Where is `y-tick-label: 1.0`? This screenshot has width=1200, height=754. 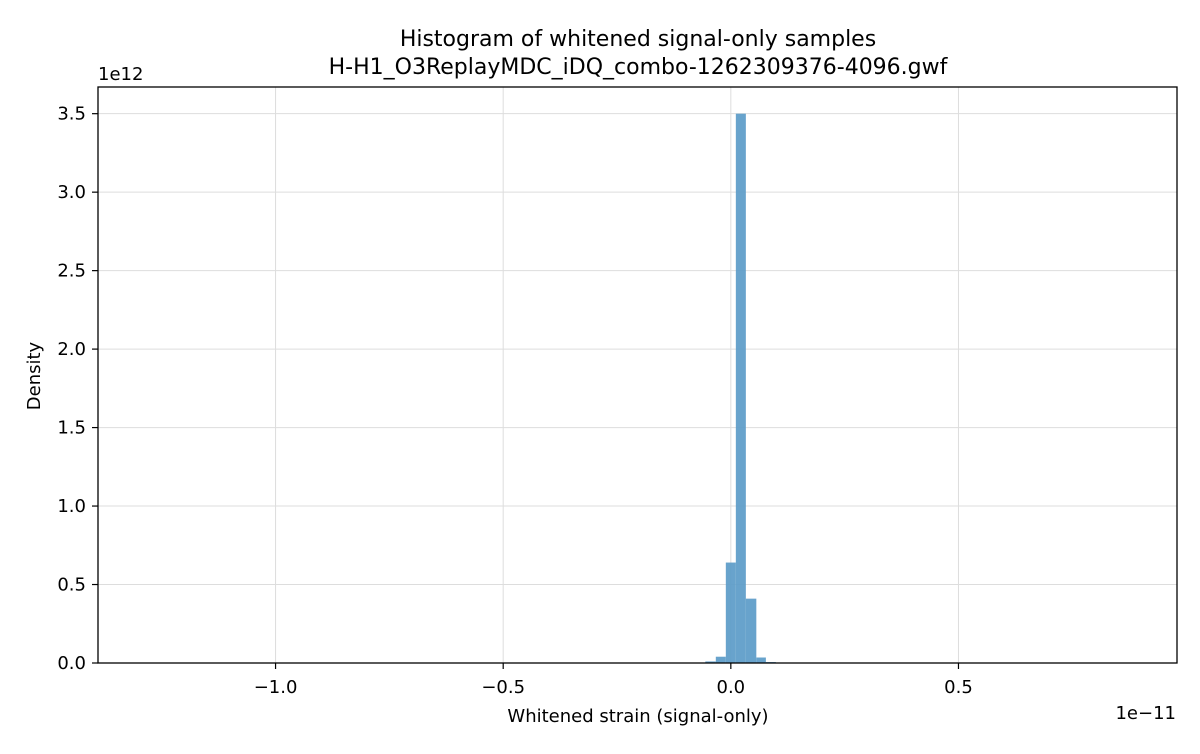
y-tick-label: 1.0 is located at coordinates (71, 506).